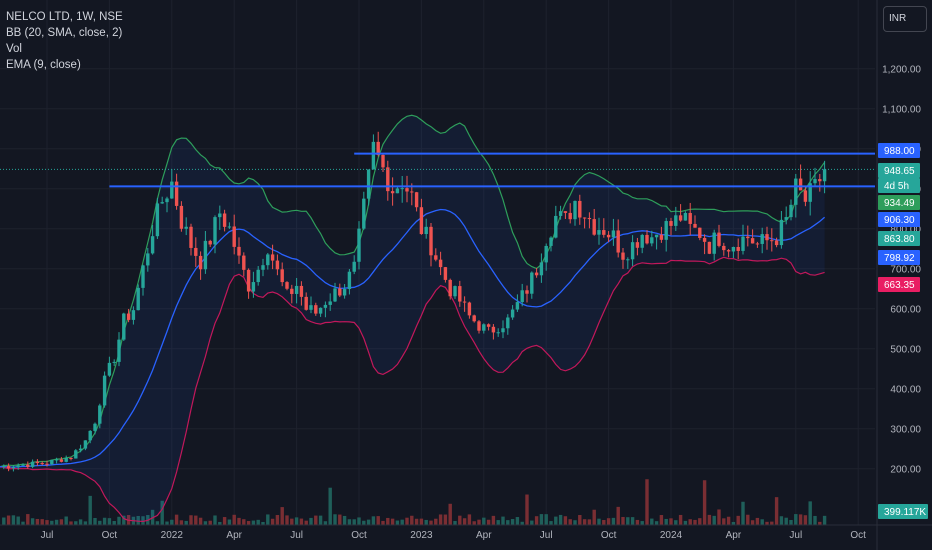  What do you see at coordinates (64, 17) in the screenshot?
I see `symbol-title: NELCO LTD, 1W, NSE` at bounding box center [64, 17].